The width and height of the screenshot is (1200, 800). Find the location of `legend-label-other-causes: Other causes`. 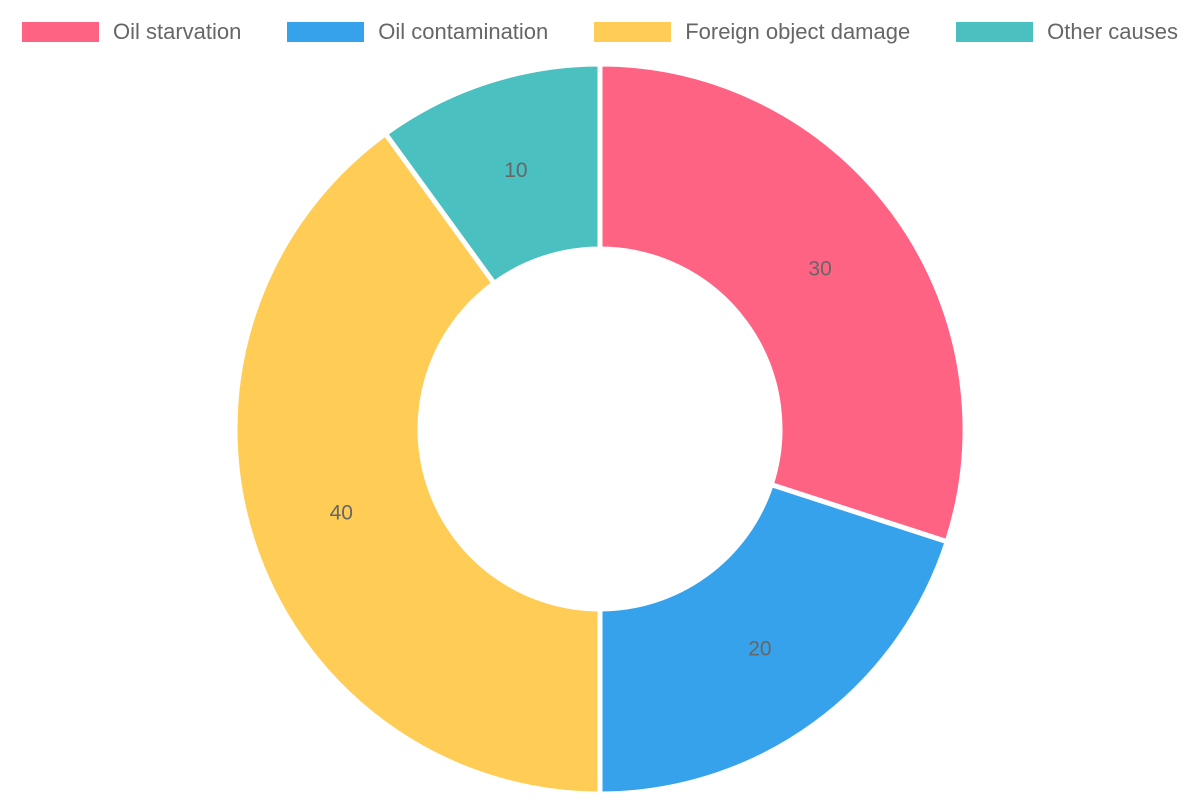

legend-label-other-causes: Other causes is located at coordinates (1112, 31).